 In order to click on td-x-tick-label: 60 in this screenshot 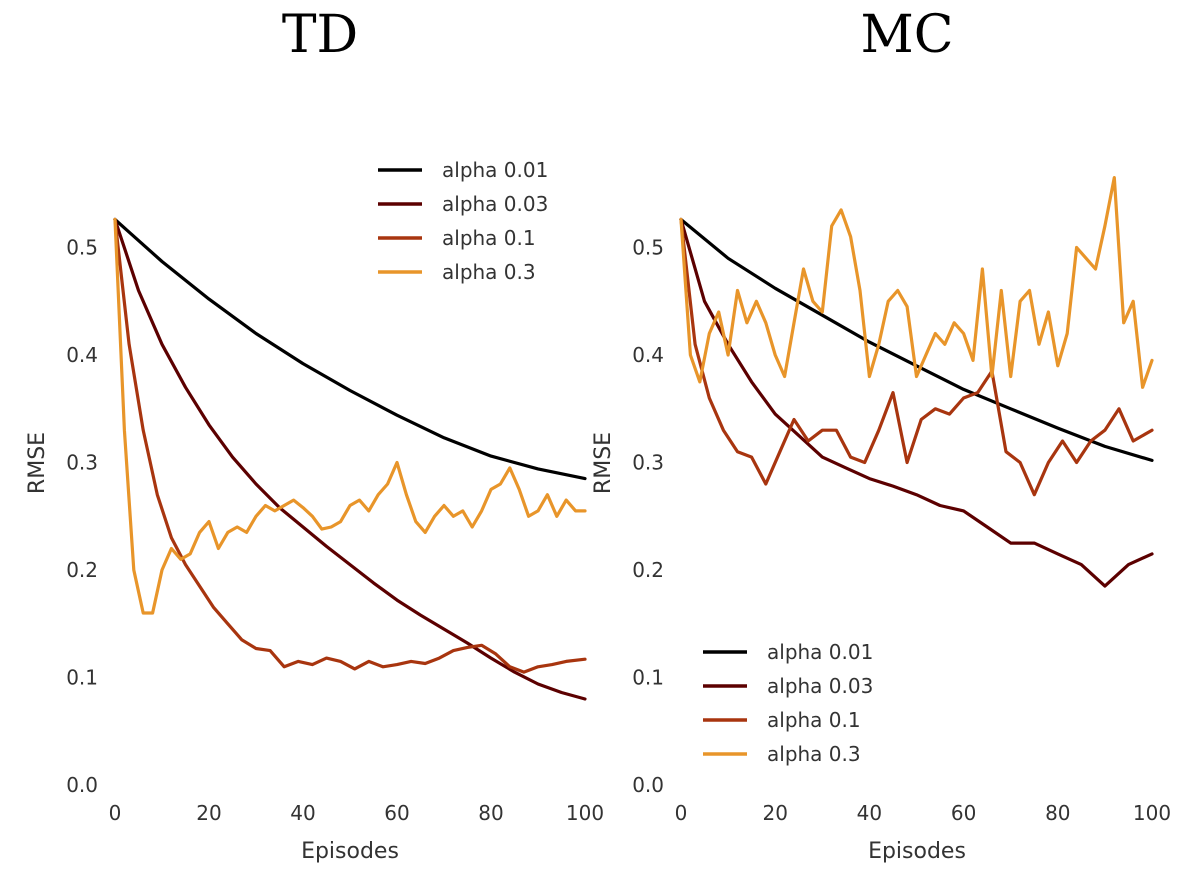, I will do `click(396, 813)`.